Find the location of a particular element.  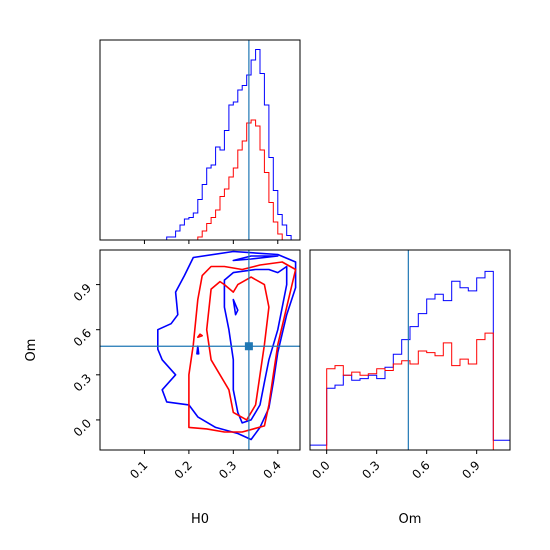

contour-truth-marker is located at coordinates (248, 346).